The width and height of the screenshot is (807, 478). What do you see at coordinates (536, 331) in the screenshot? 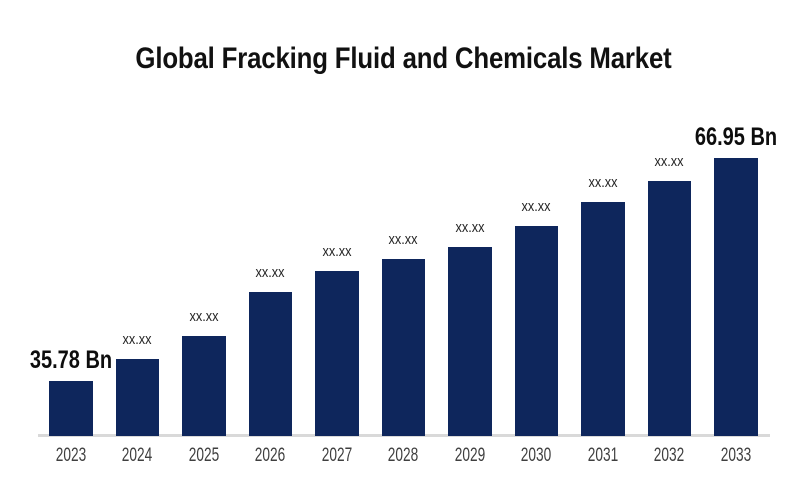
I see `bar-2030` at bounding box center [536, 331].